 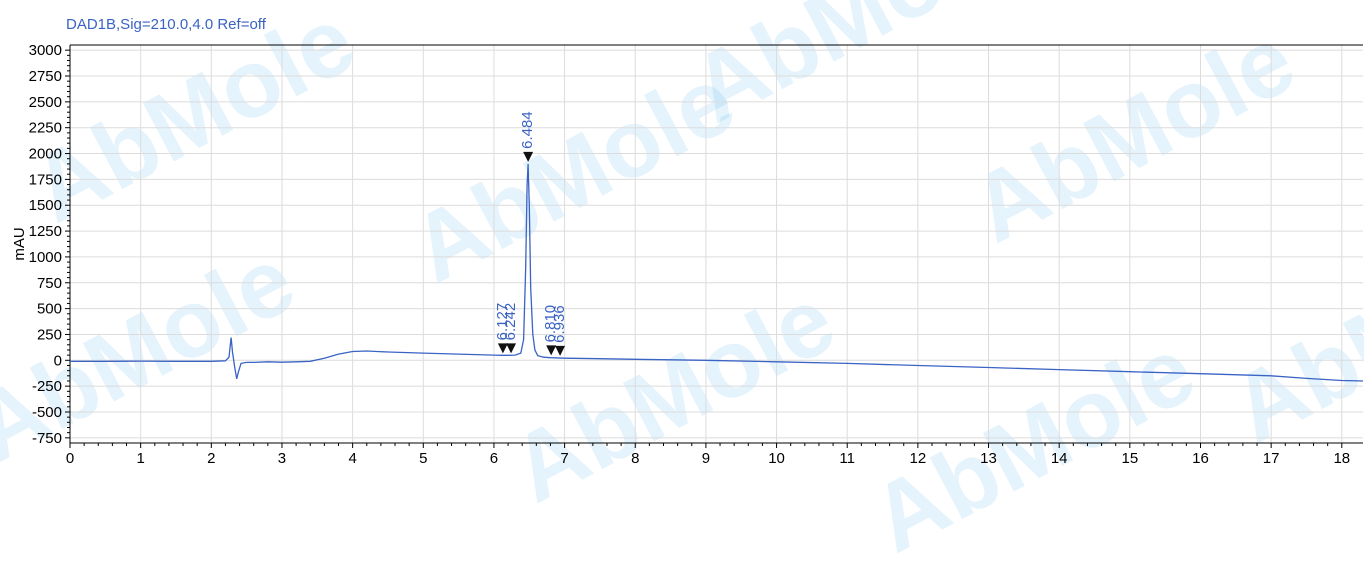 I want to click on x-tick-label: 4, so click(x=352, y=458).